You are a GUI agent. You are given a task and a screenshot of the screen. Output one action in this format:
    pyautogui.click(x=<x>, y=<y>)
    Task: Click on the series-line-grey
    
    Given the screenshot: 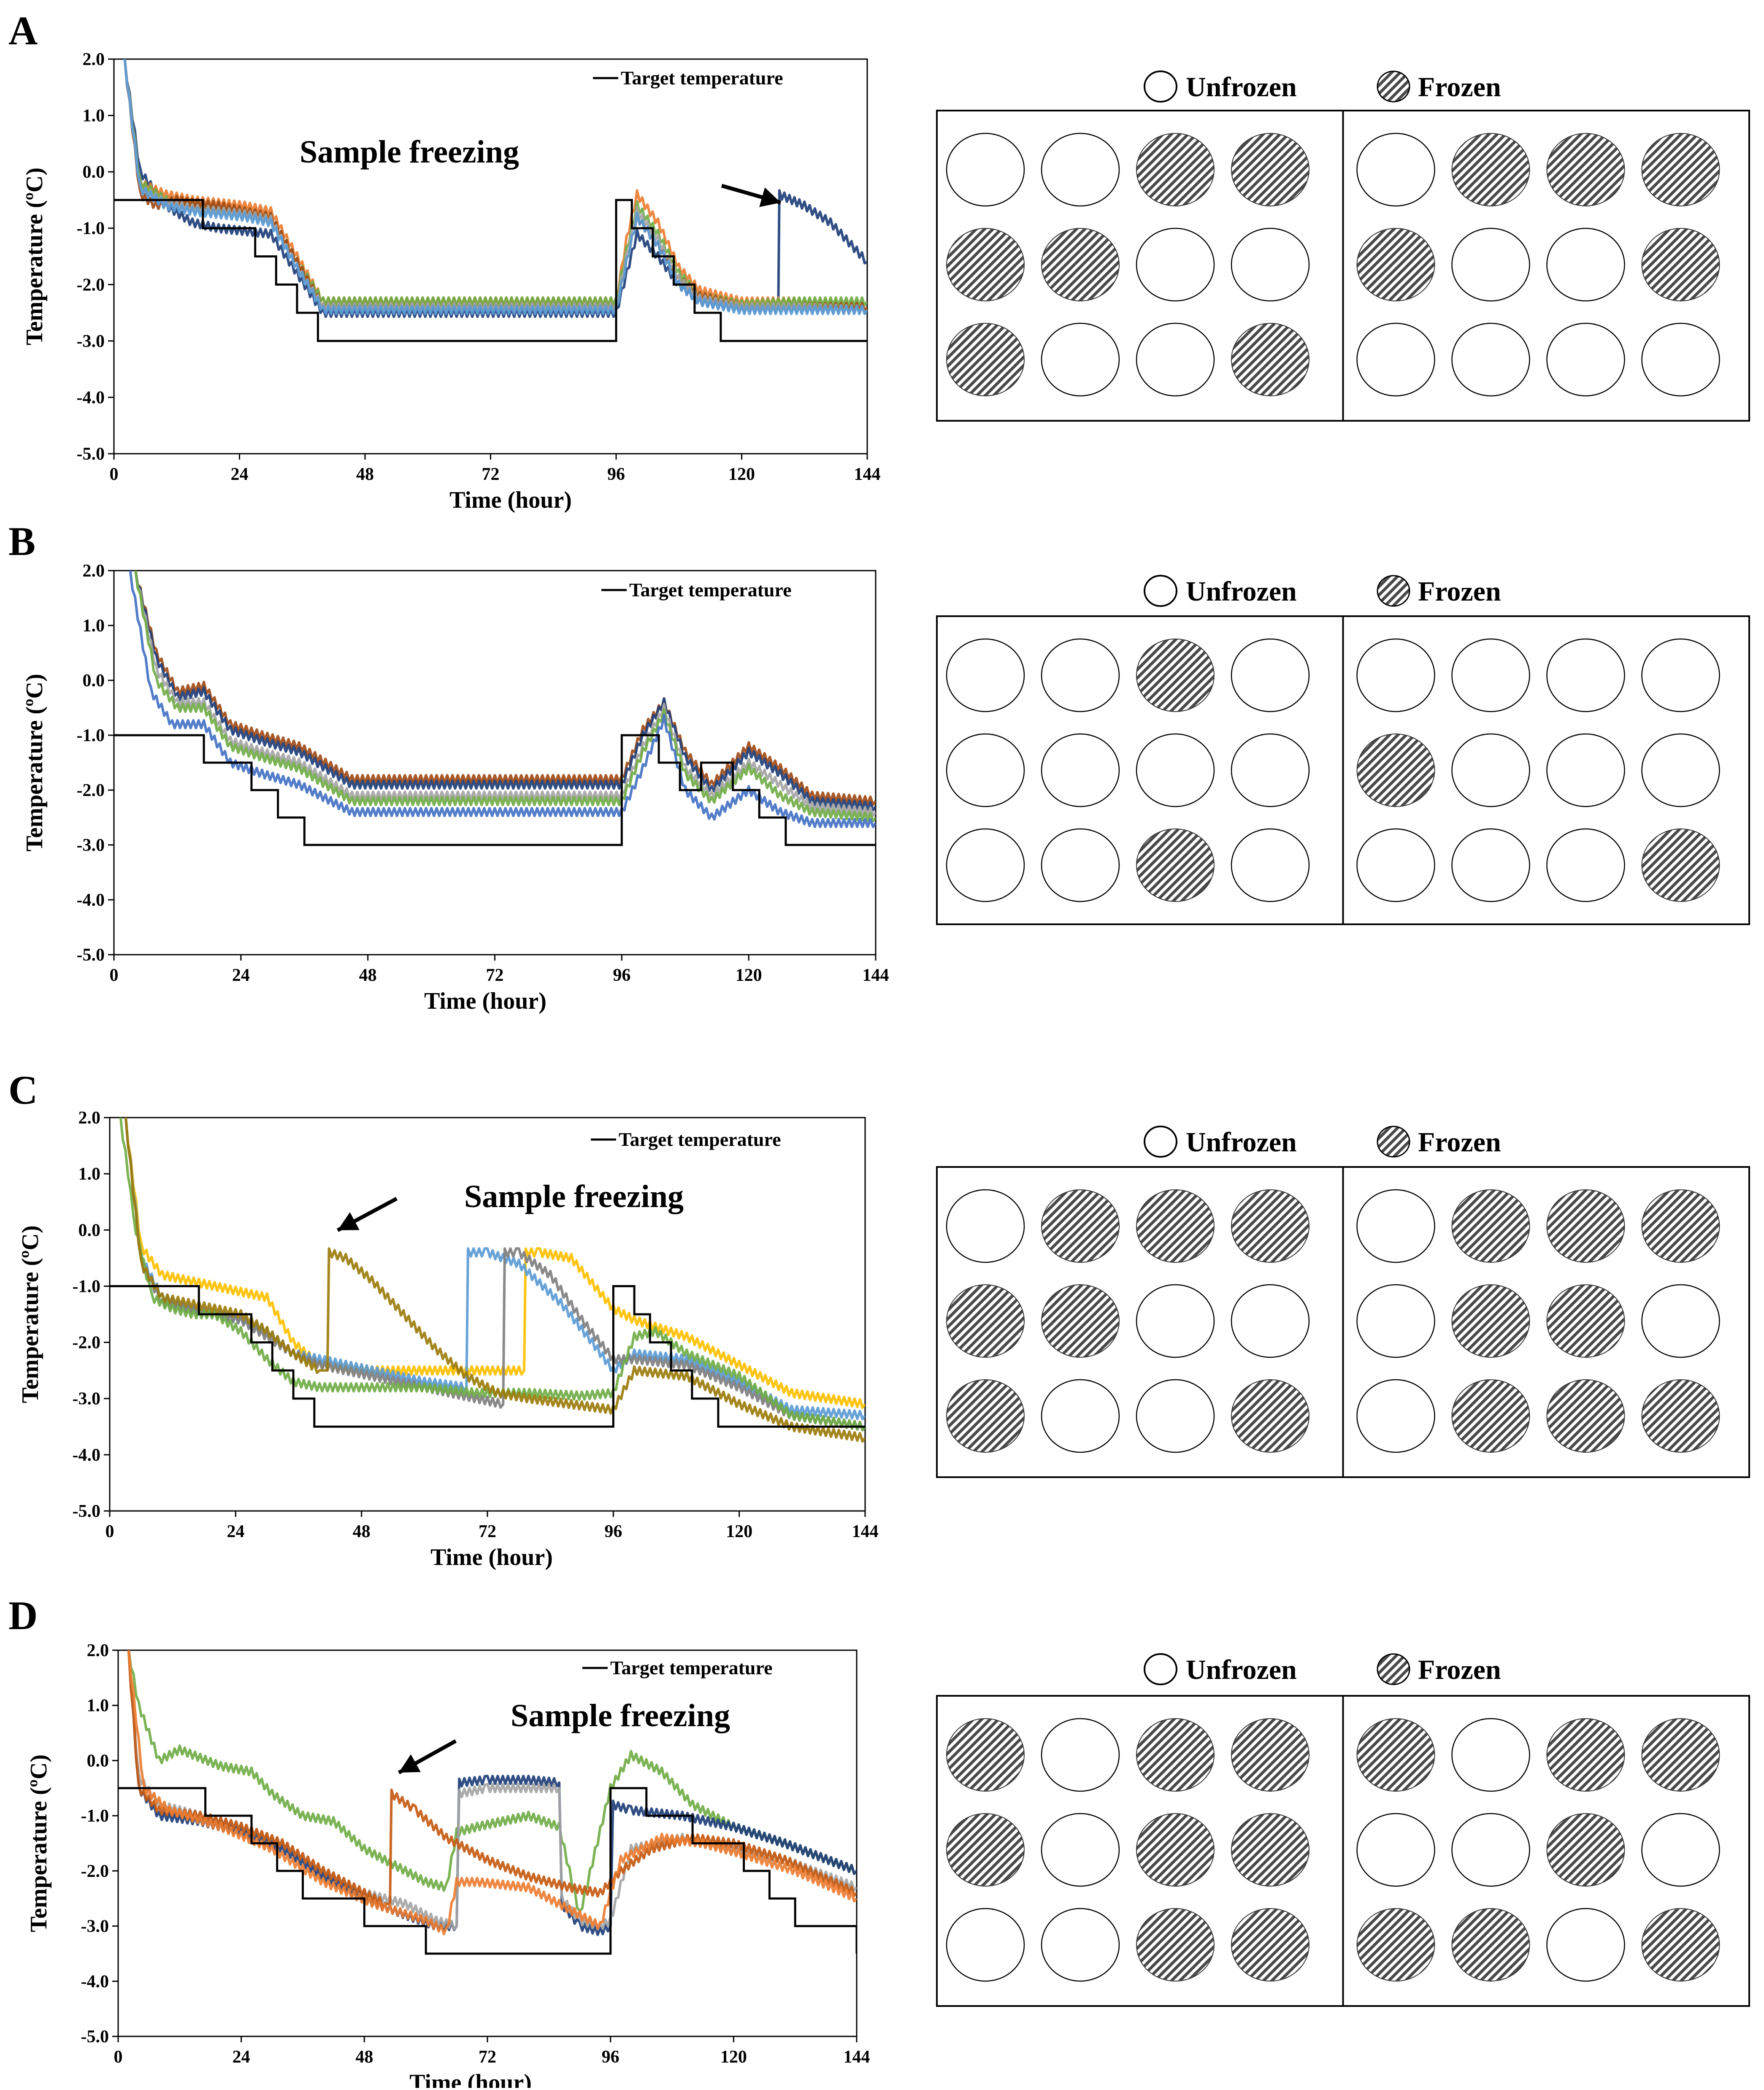 What is the action you would take?
    pyautogui.click(x=505, y=694)
    